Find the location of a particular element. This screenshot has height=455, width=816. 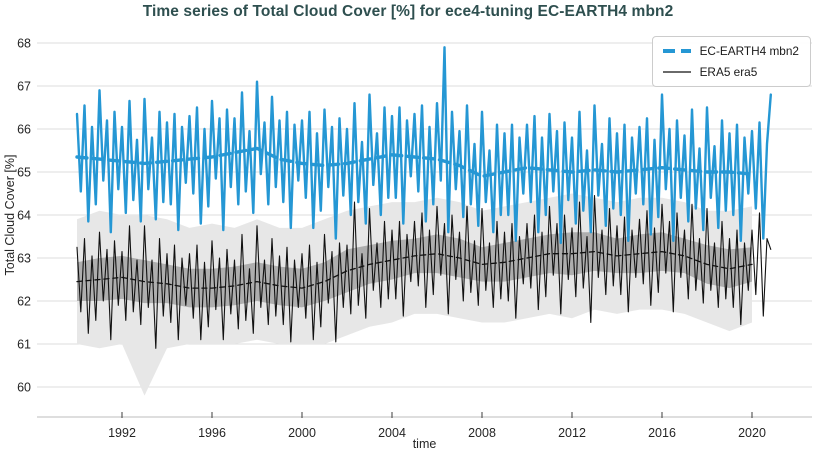

y-tick-label-66: 66 is located at coordinates (24, 130).